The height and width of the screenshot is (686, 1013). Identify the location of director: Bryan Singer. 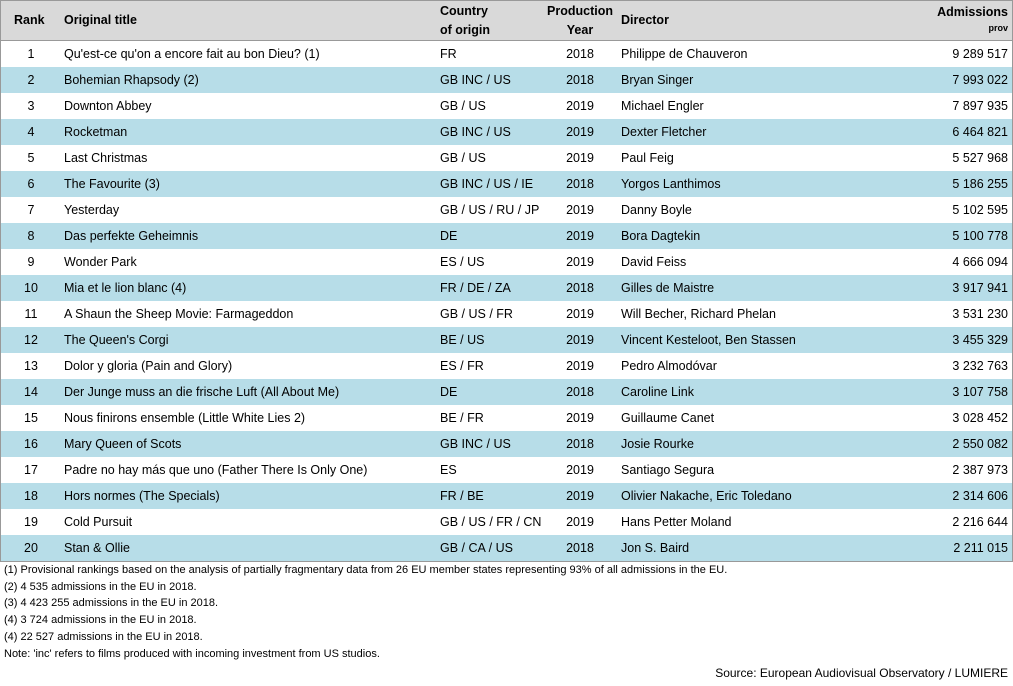
(657, 80).